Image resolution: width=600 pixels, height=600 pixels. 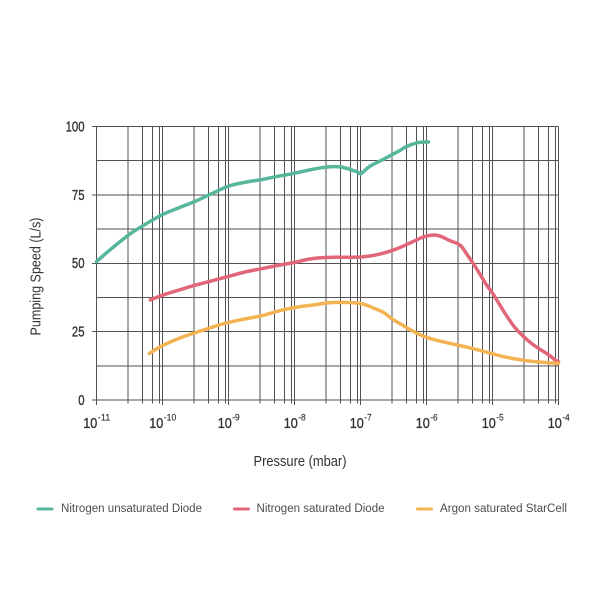 I want to click on svg-text: Pumping Speed (L/s), so click(x=37, y=277).